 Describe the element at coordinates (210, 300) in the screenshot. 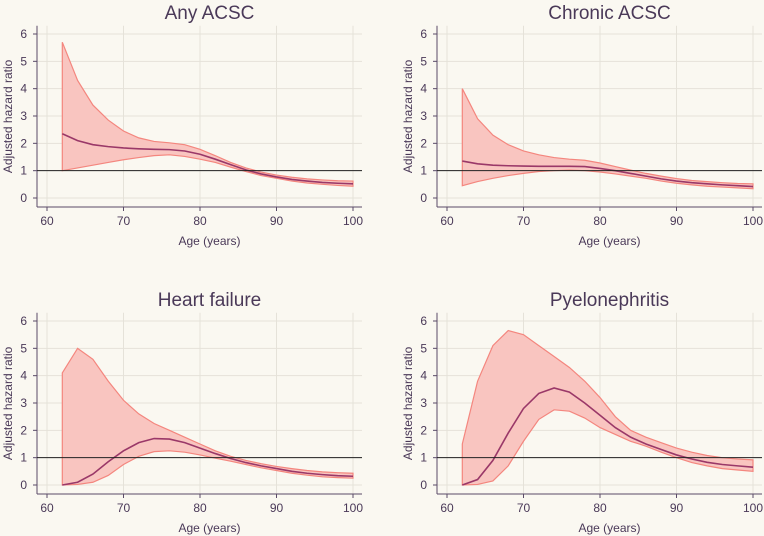

I see `panel-title: Heart failure` at that location.